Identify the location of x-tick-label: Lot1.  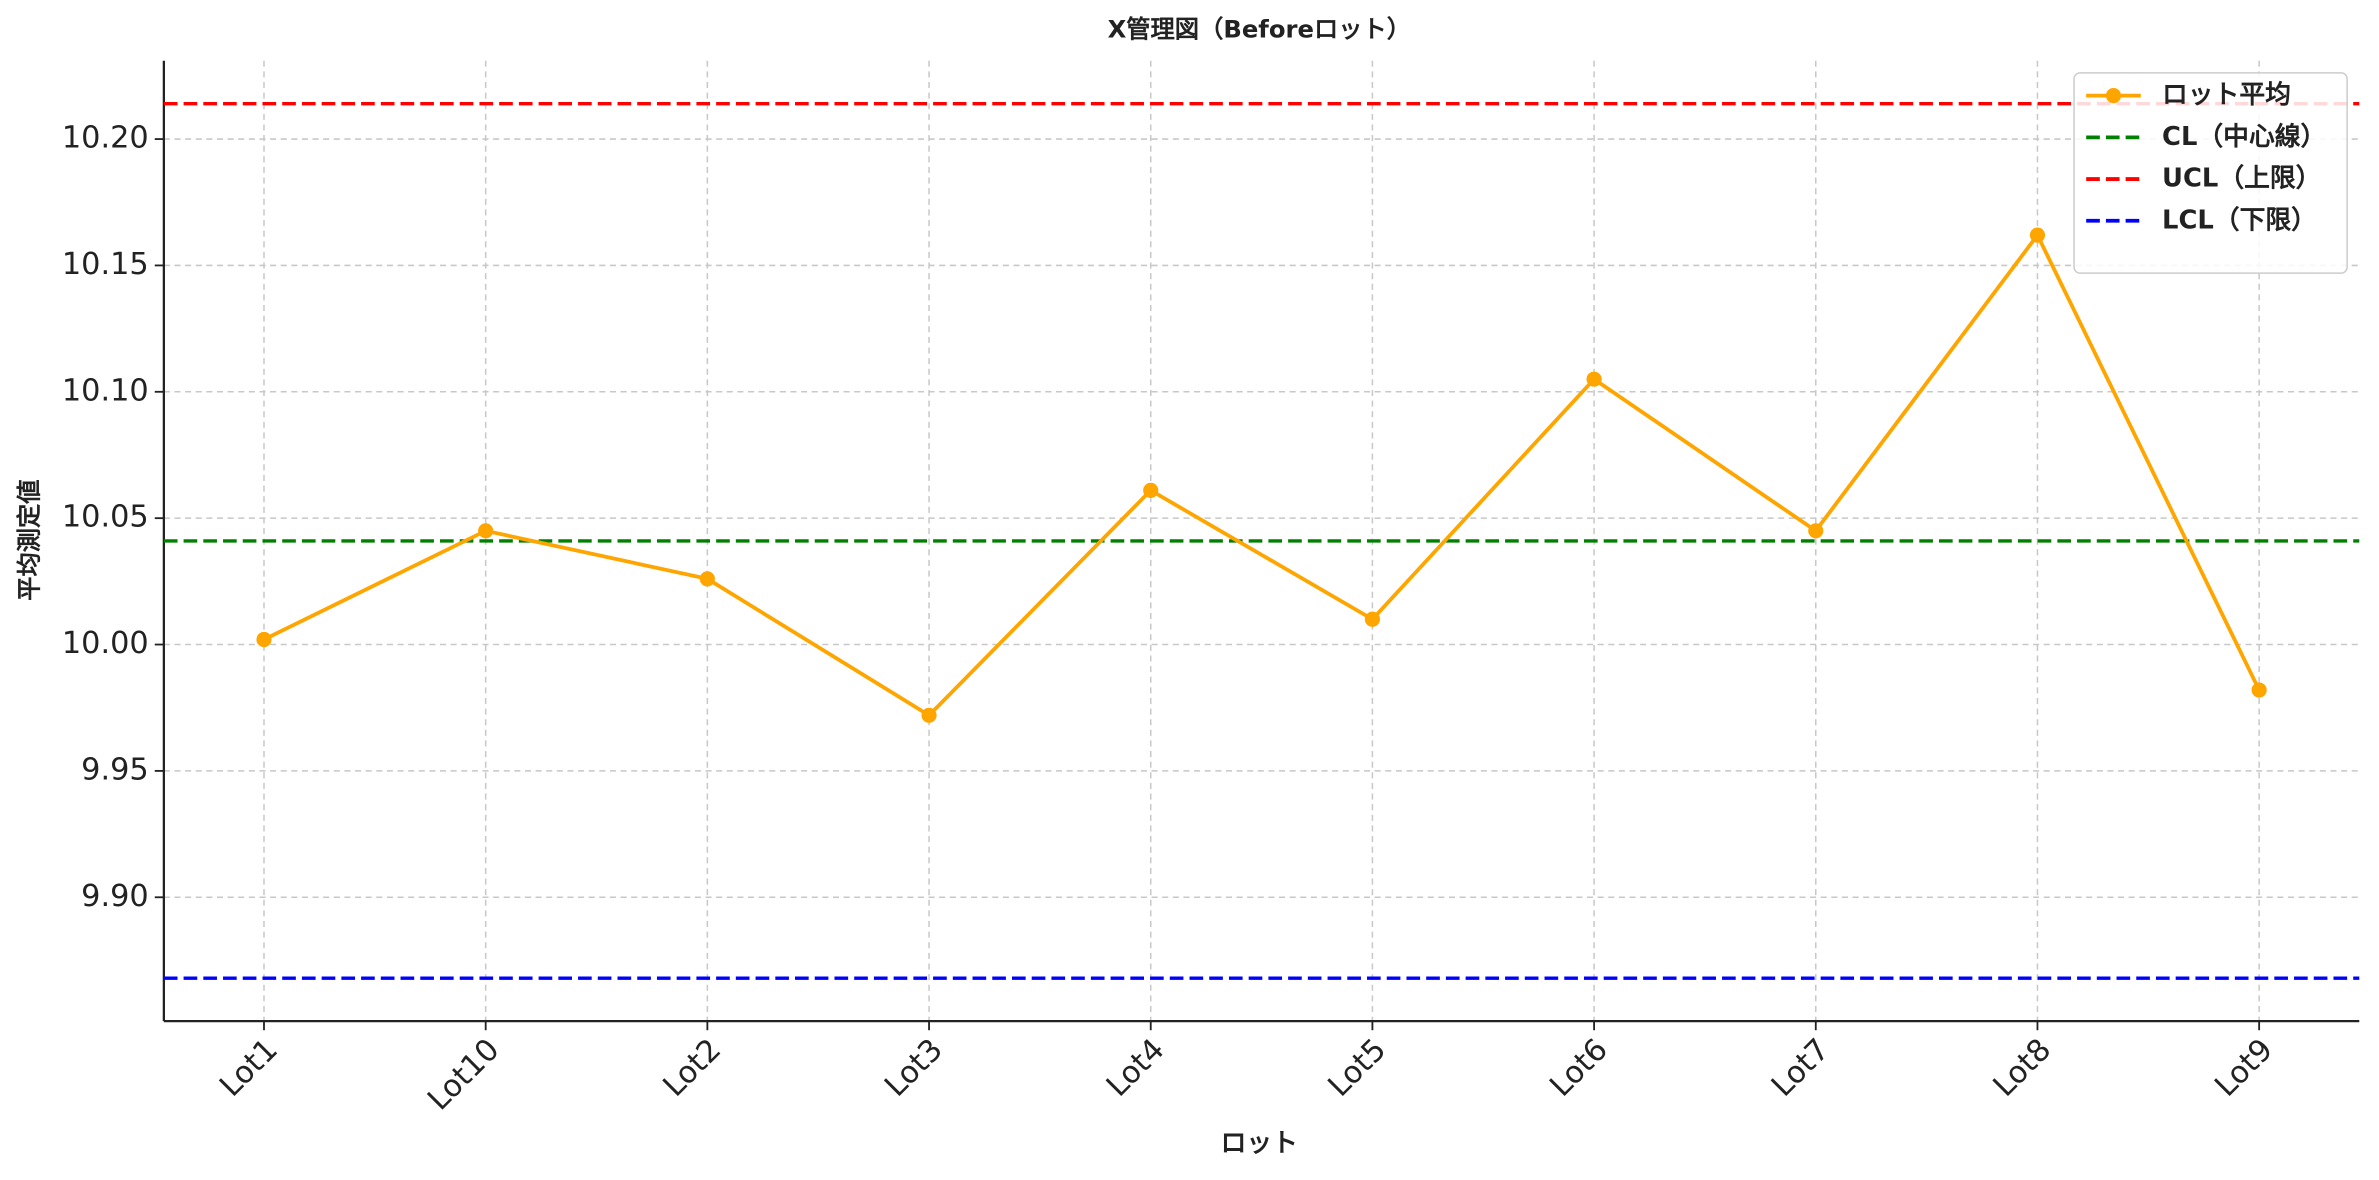
(248, 1067).